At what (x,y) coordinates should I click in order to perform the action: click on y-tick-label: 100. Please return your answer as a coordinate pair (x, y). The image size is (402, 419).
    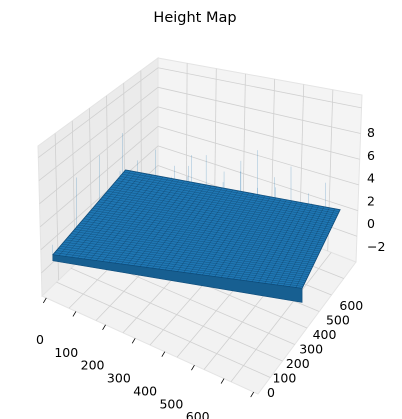
    Looking at the image, I should click on (284, 378).